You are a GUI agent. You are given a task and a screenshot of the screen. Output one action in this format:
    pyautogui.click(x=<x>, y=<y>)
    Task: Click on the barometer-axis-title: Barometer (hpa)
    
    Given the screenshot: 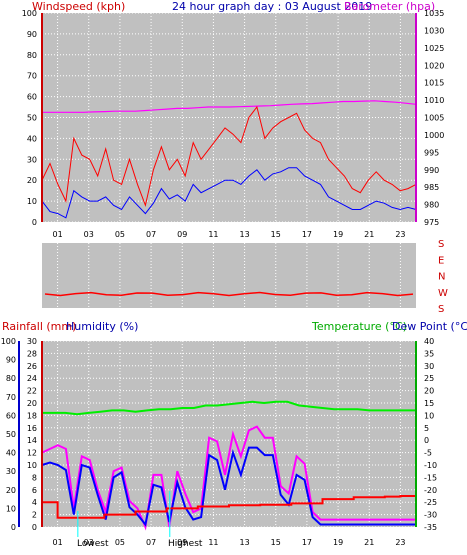 What is the action you would take?
    pyautogui.click(x=389, y=6)
    